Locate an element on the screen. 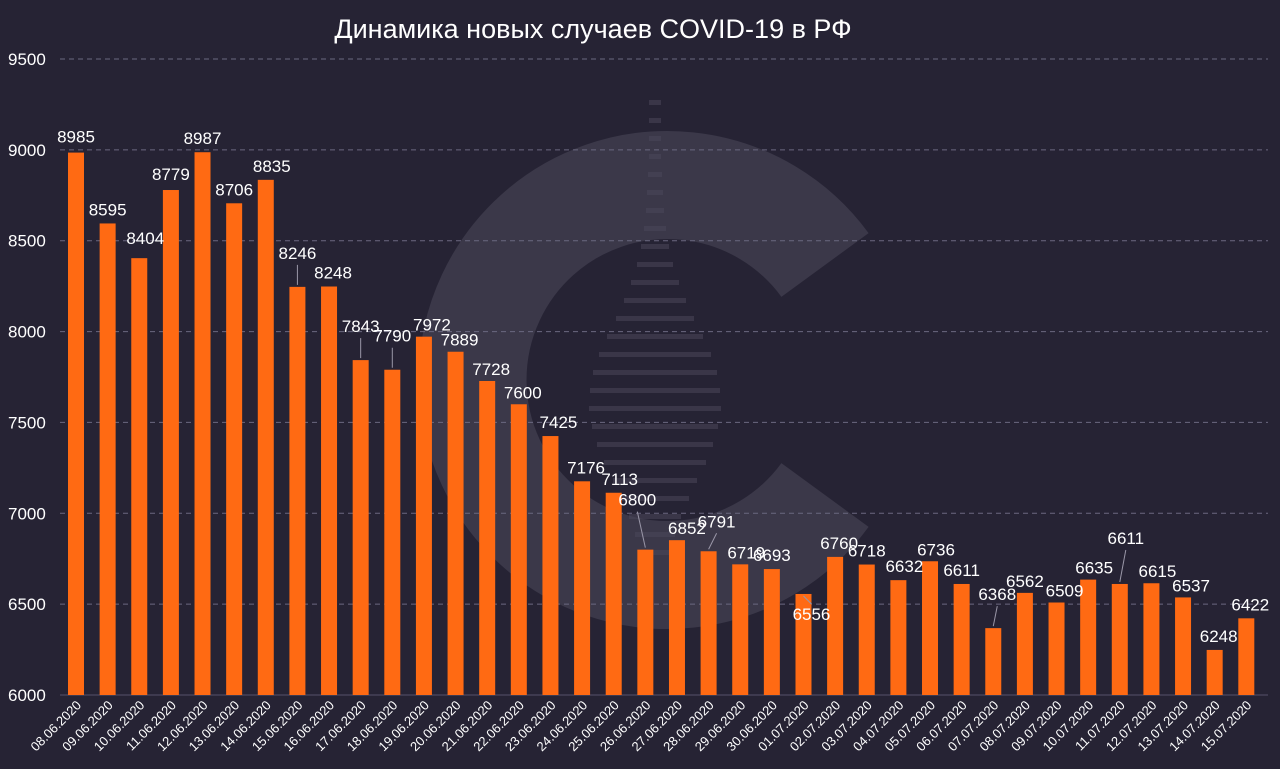 The width and height of the screenshot is (1280, 769). data-label: 8706 is located at coordinates (234, 189).